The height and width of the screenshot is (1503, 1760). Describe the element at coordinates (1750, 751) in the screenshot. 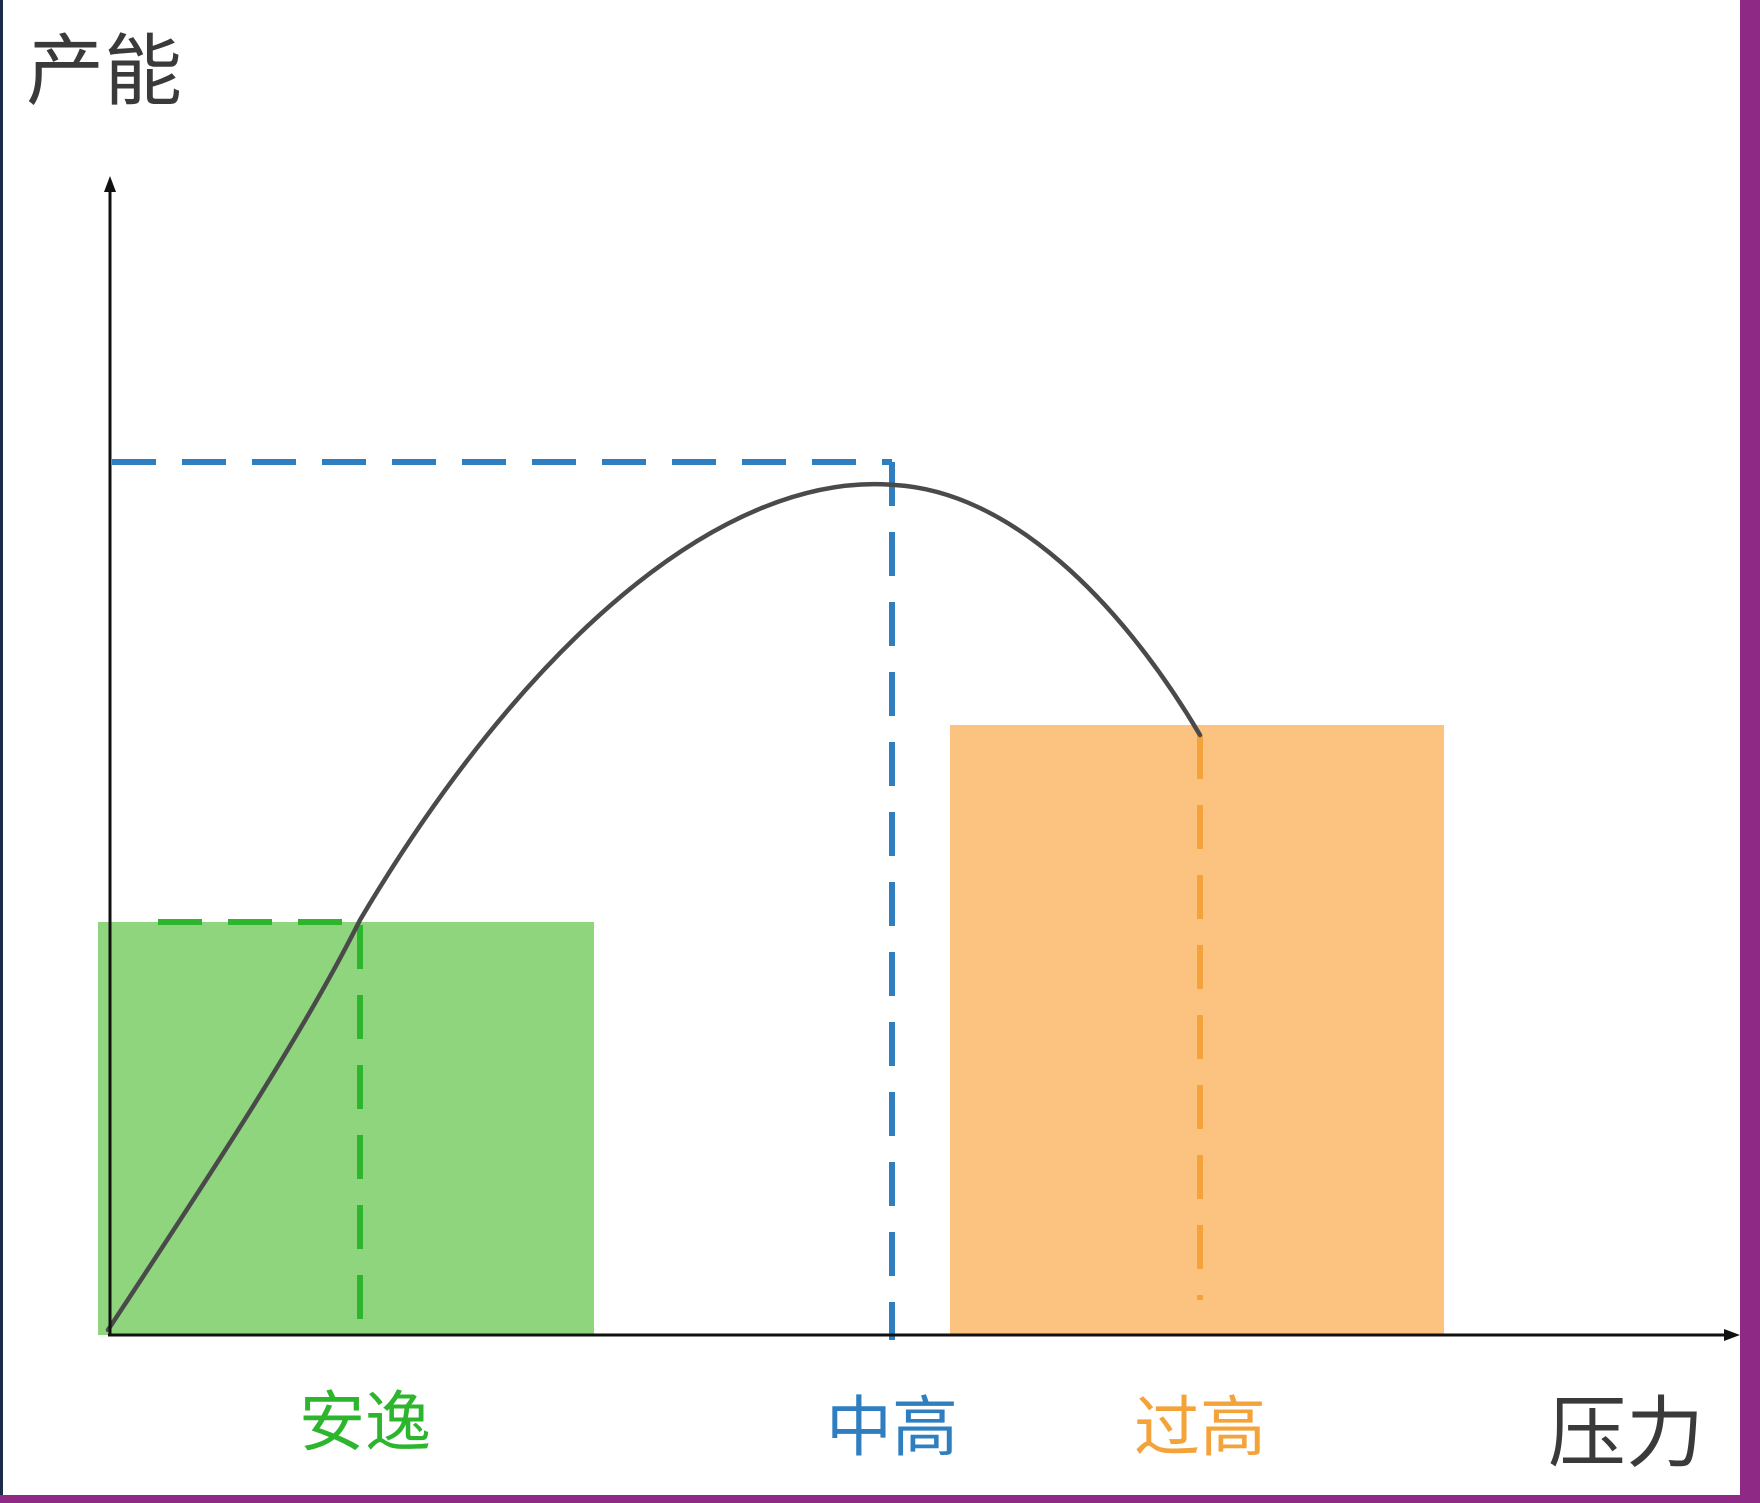

I see `right-border` at that location.